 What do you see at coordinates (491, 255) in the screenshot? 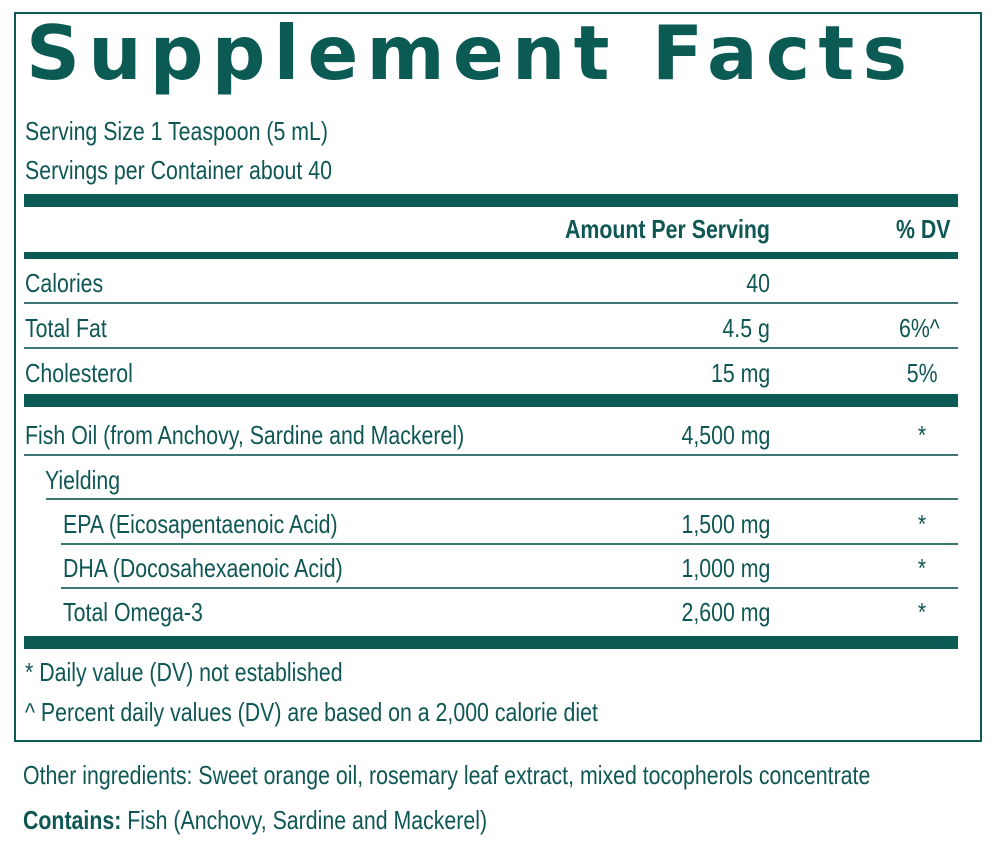
I see `medium-divider` at bounding box center [491, 255].